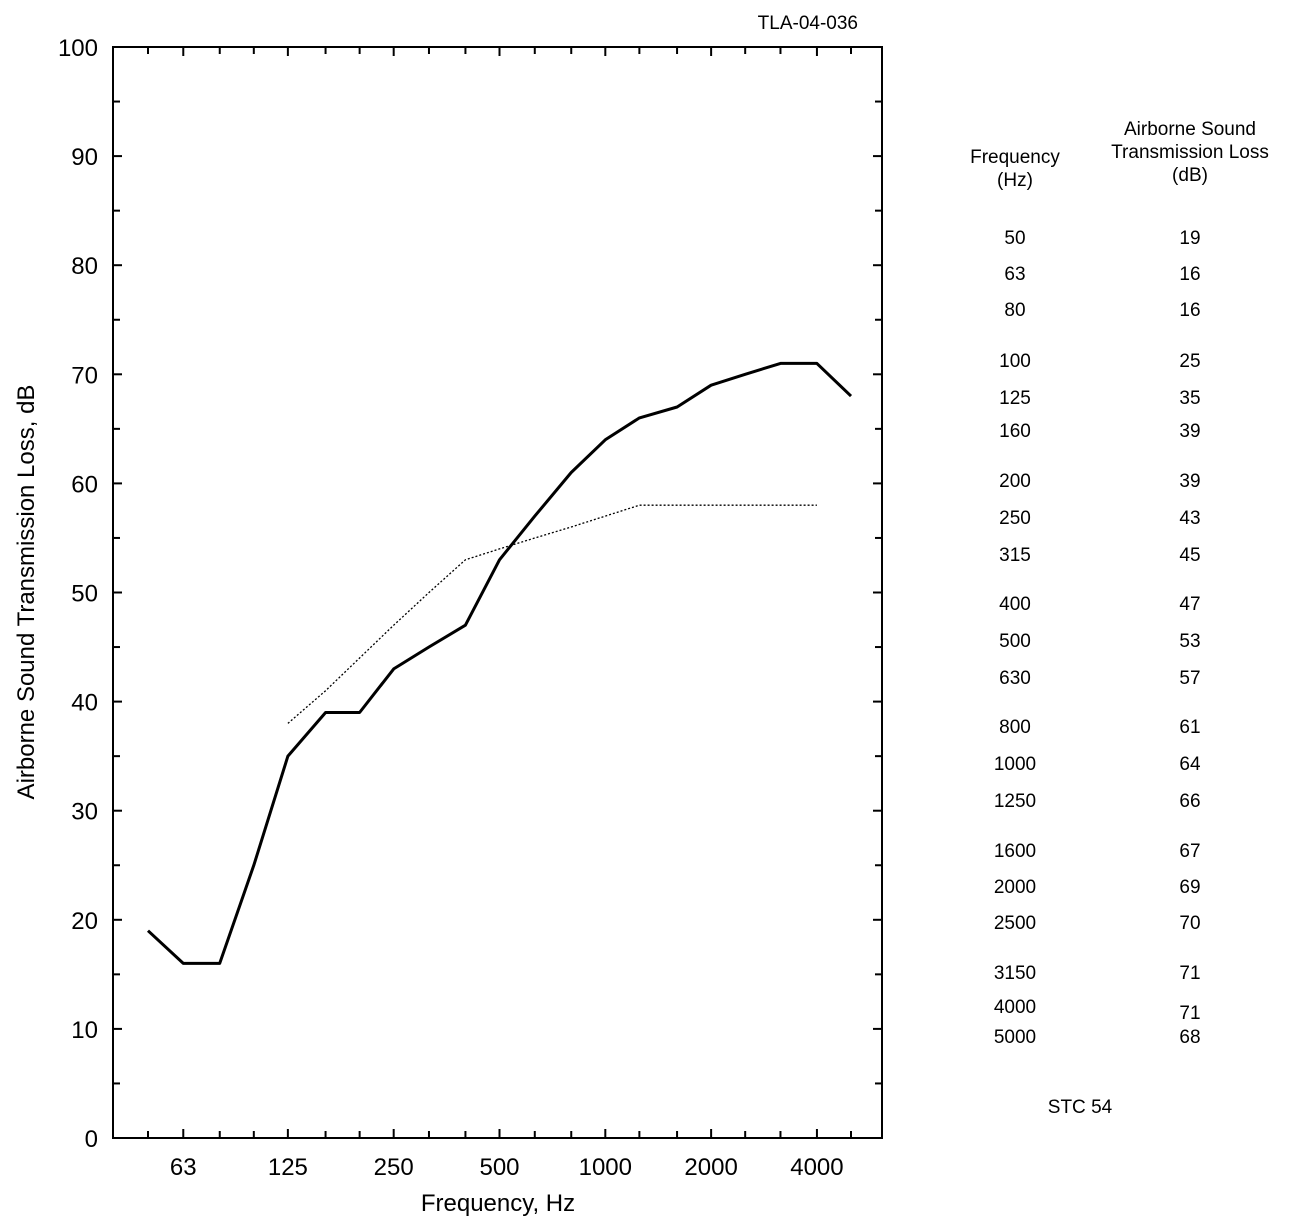 Image resolution: width=1313 pixels, height=1222 pixels. I want to click on header-line: Transmission Loss, so click(1190, 152).